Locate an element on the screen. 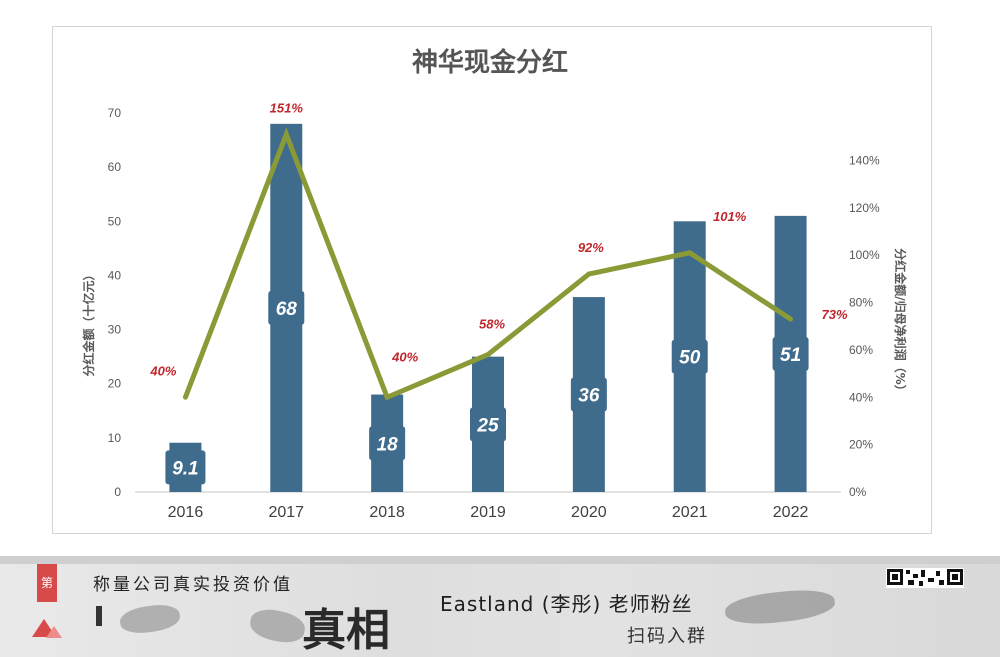  right-y-tick-label: 120% is located at coordinates (864, 208).